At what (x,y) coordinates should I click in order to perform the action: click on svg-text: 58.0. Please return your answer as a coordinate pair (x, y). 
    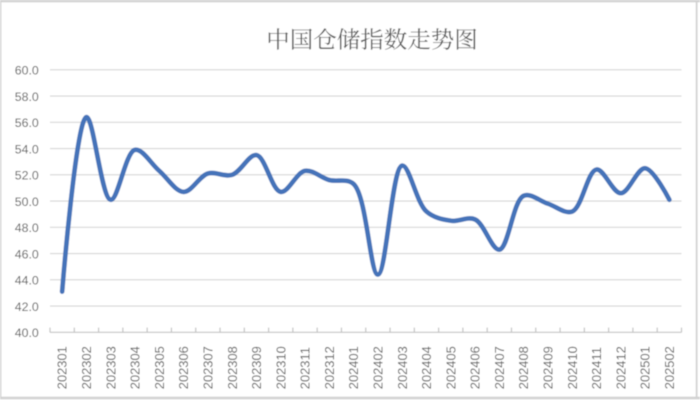
    Looking at the image, I should click on (27, 97).